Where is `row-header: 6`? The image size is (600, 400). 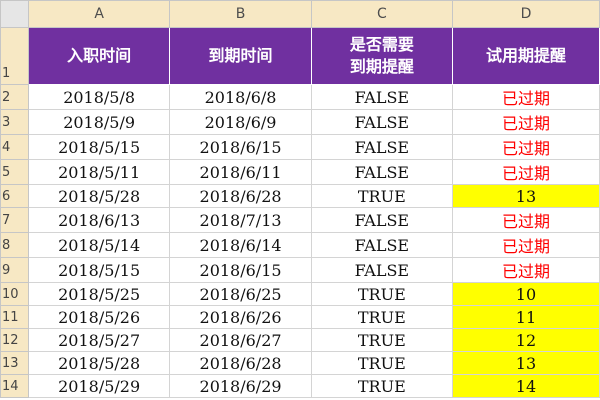
row-header: 6 is located at coordinates (14, 196).